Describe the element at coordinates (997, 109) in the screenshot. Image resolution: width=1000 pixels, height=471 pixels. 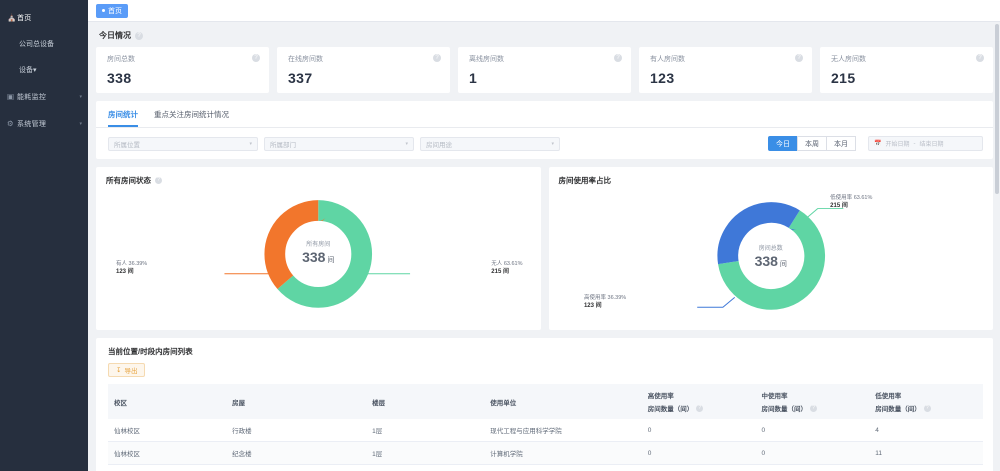
I see `page-scrollbar` at that location.